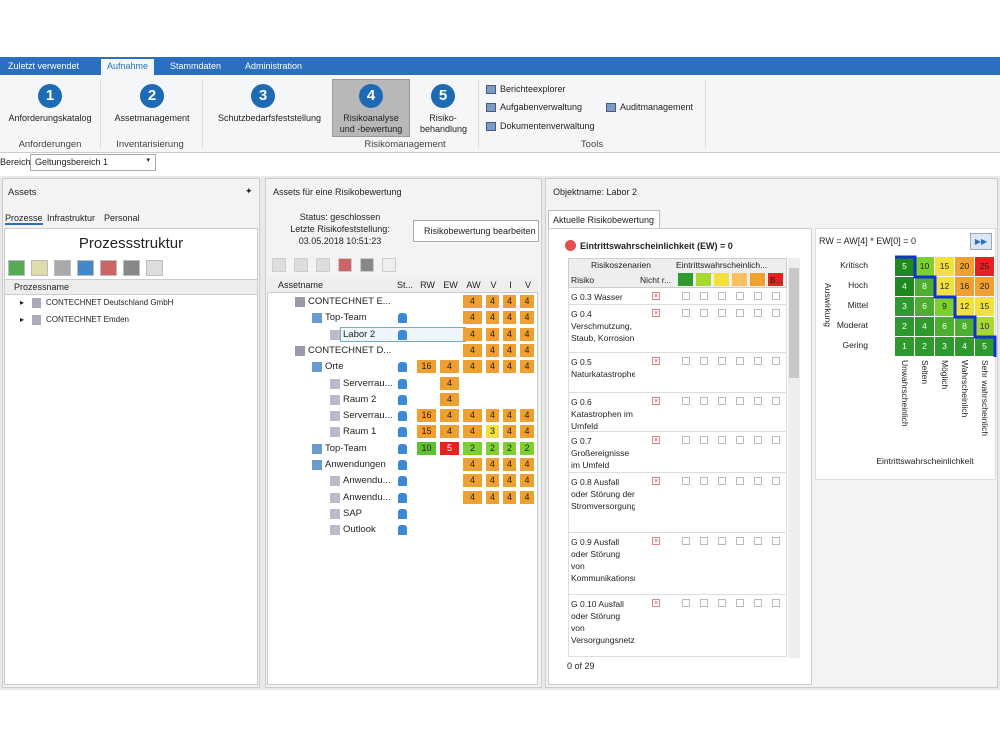  I want to click on step-circle: 2, so click(152, 96).